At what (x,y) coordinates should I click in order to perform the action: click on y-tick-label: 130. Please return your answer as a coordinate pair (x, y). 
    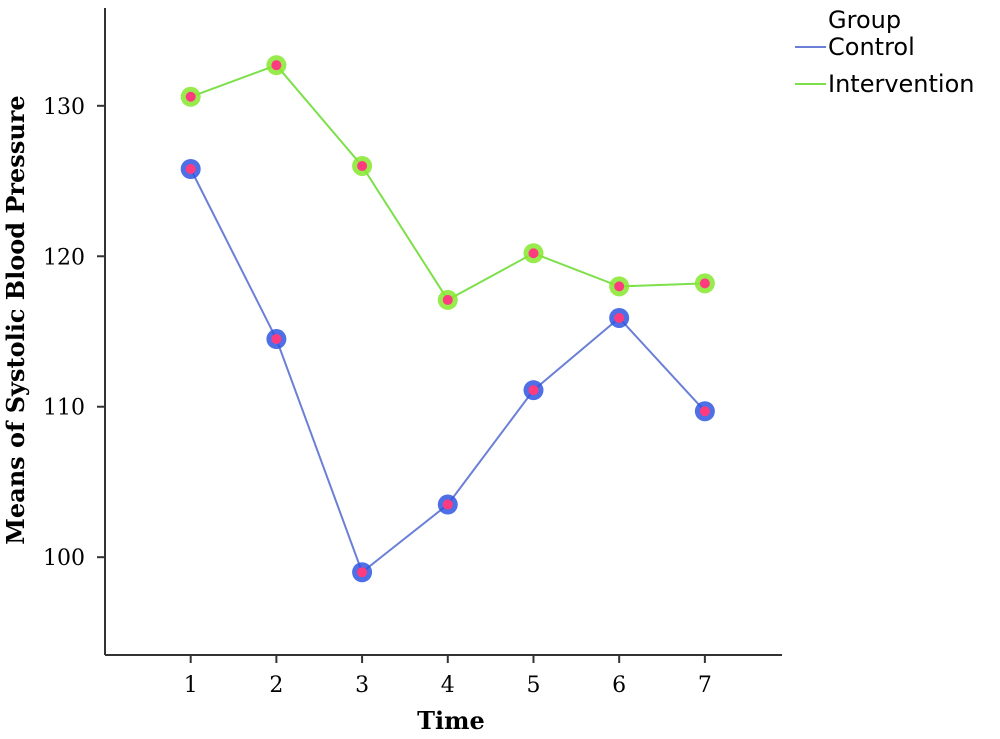
    Looking at the image, I should click on (64, 107).